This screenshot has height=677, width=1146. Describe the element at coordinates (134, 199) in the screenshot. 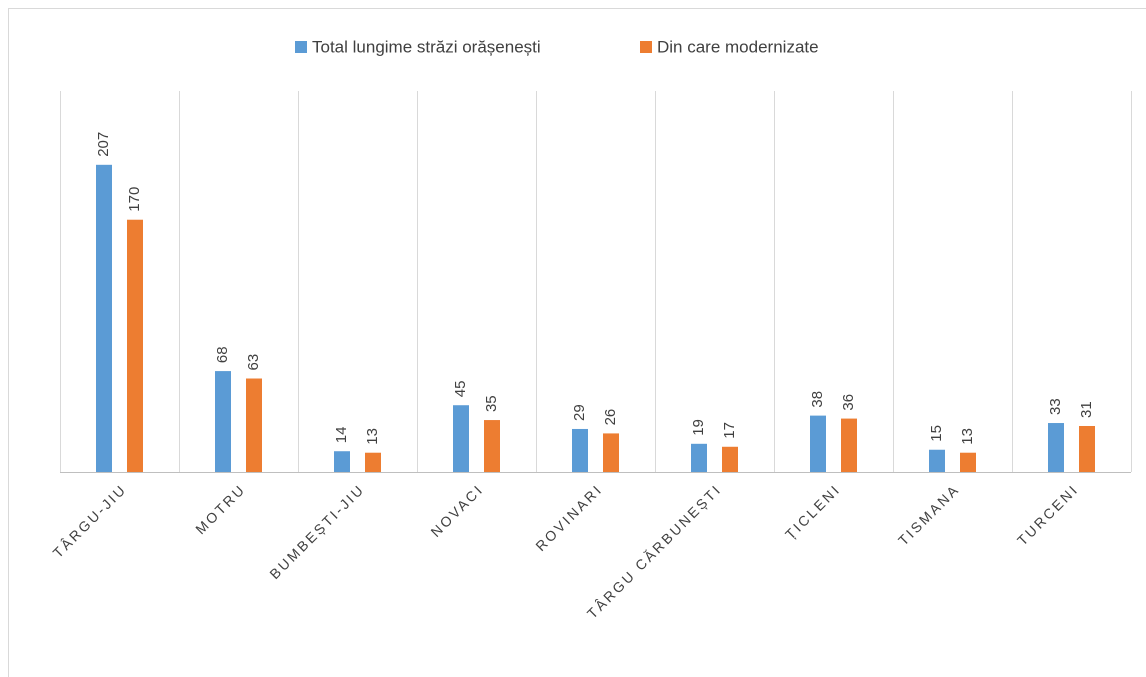

I see `data-label: 170` at that location.